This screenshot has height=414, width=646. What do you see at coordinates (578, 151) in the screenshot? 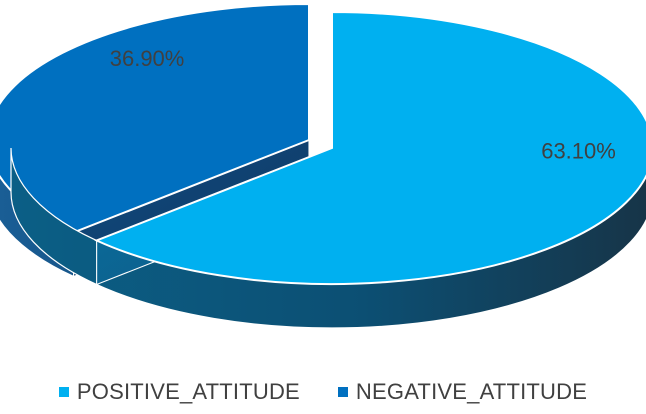
I see `positive-data-label: 63.10%` at bounding box center [578, 151].